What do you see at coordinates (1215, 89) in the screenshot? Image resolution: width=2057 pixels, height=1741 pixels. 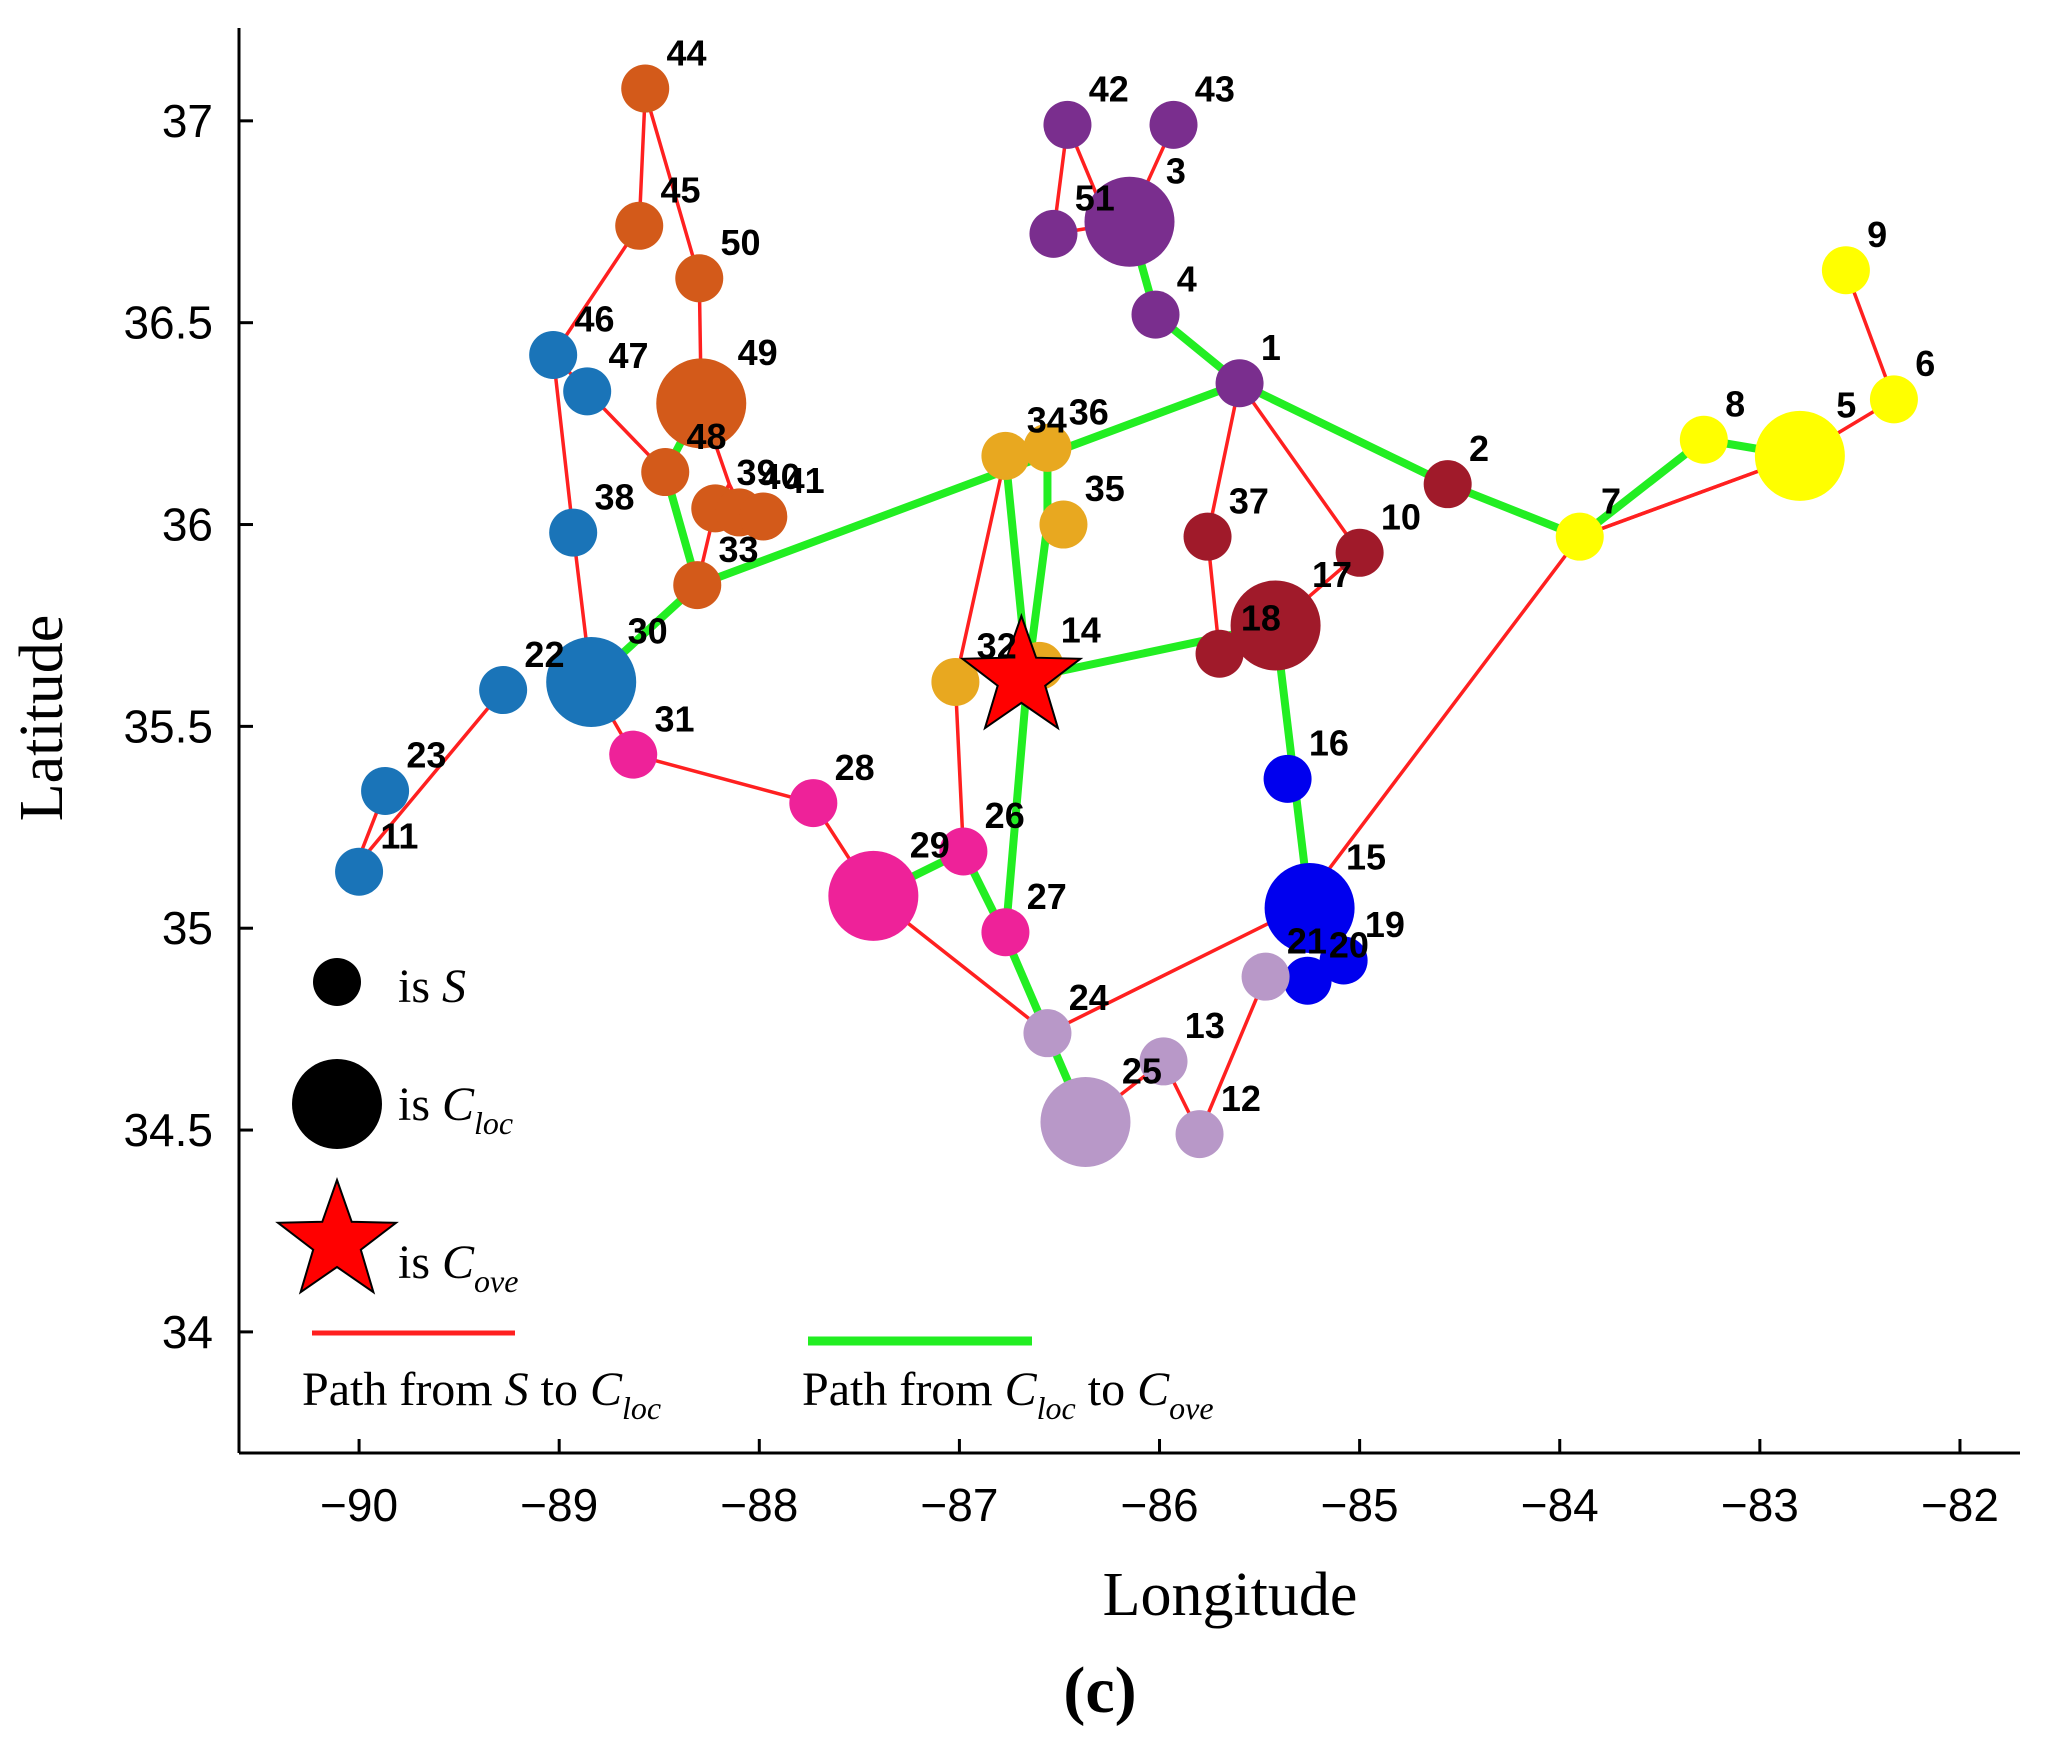 I see `node-label-43: 43` at bounding box center [1215, 89].